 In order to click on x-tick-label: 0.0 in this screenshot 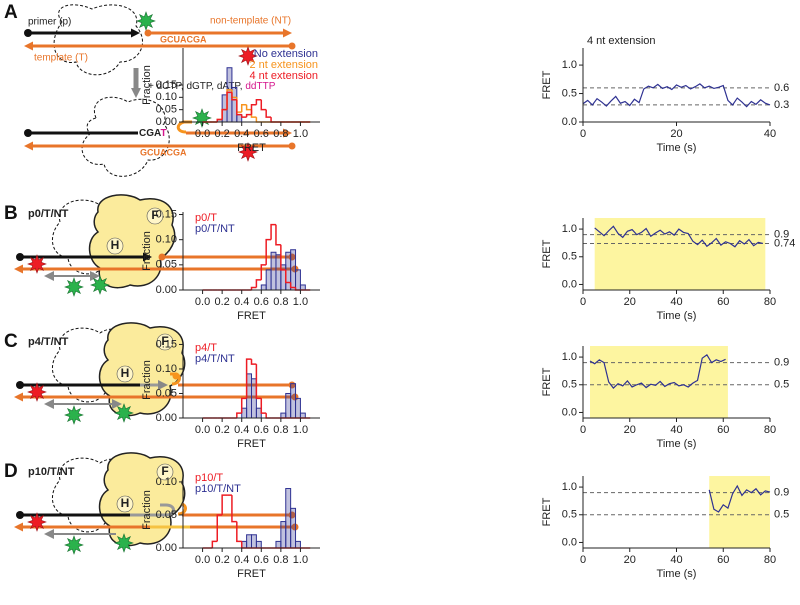, I will do `click(202, 134)`.